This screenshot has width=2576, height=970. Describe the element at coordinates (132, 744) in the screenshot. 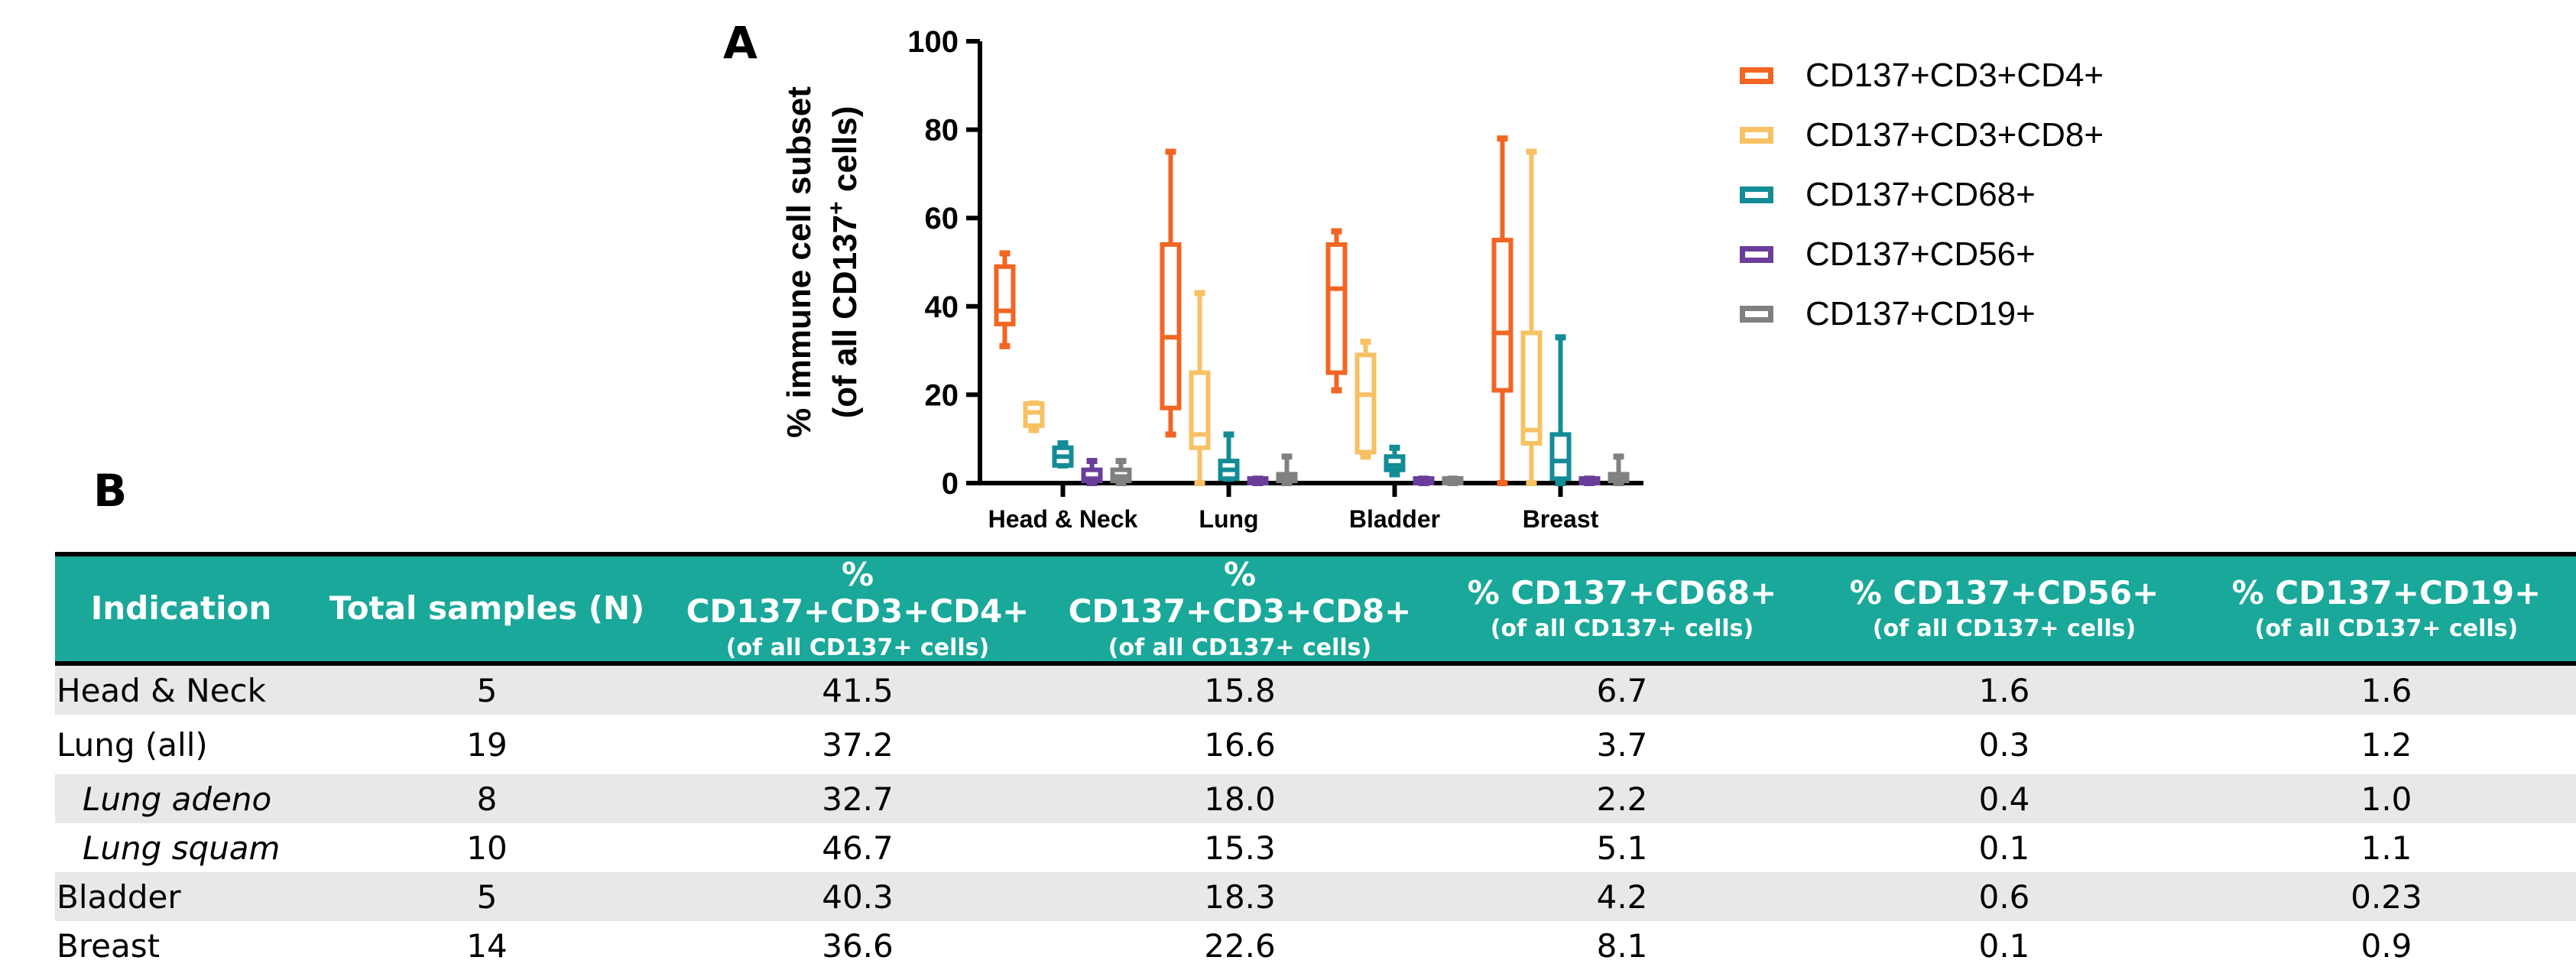

I see `table-cell-indication: Lung (all)` at that location.